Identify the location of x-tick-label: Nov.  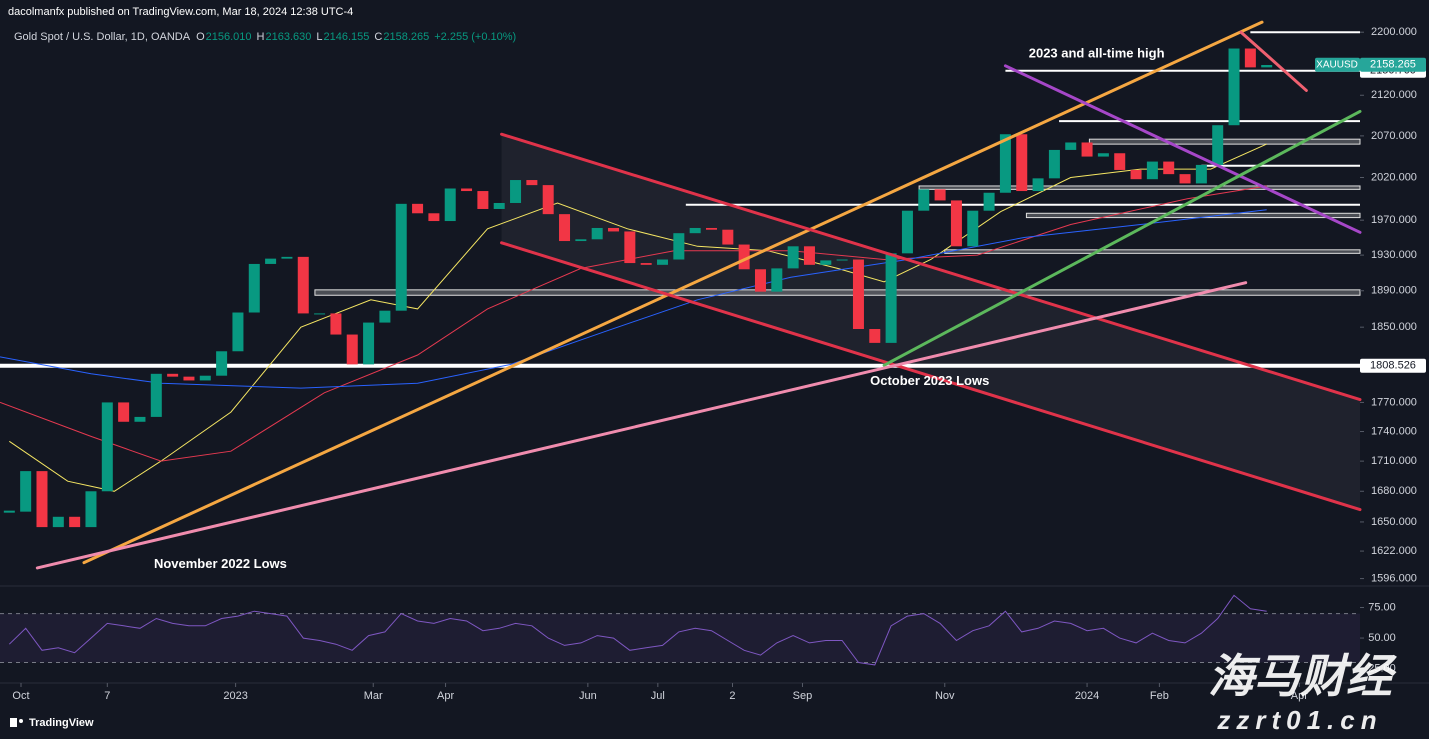
(945, 696).